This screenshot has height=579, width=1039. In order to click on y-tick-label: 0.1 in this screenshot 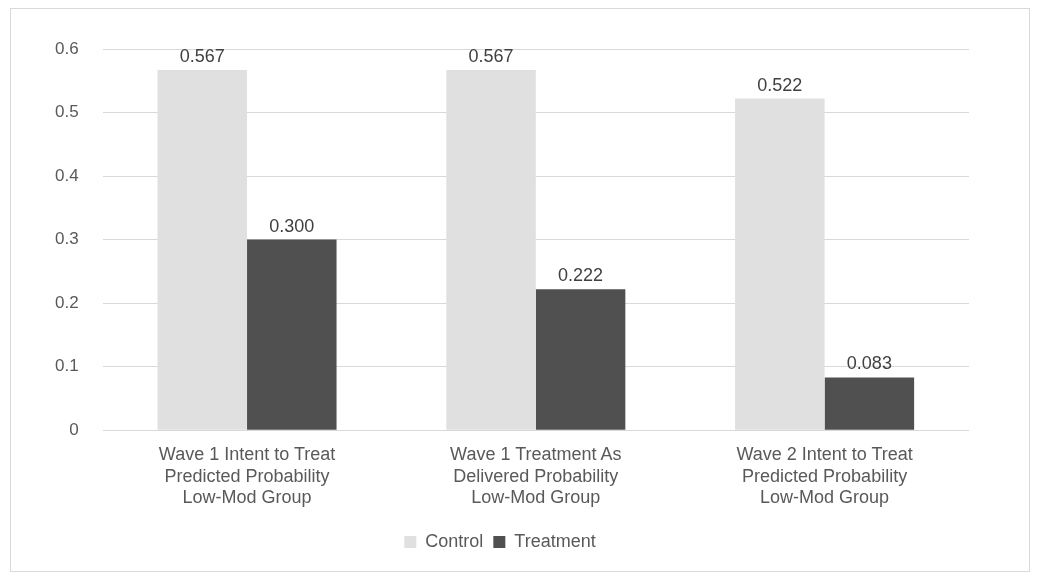, I will do `click(66, 366)`.